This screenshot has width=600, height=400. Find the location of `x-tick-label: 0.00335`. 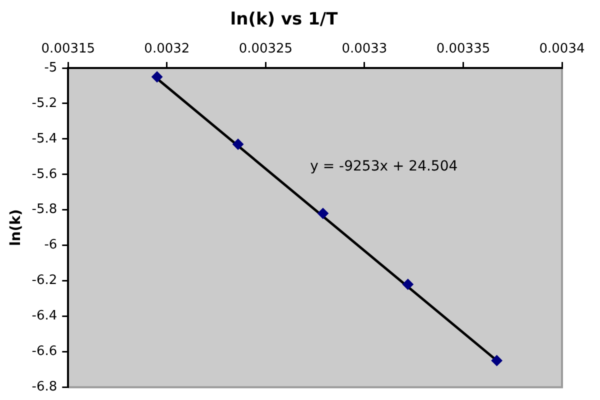

x-tick-label: 0.00335 is located at coordinates (463, 49).